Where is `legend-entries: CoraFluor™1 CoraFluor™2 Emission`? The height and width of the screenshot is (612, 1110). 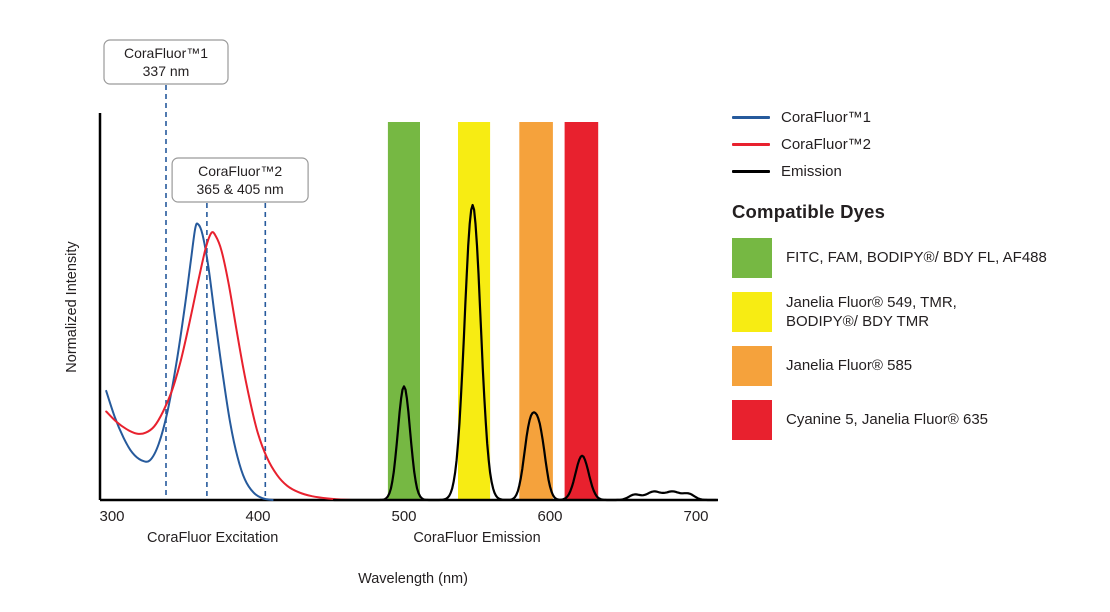
legend-entries: CoraFluor™1 CoraFluor™2 Emission is located at coordinates (918, 144).